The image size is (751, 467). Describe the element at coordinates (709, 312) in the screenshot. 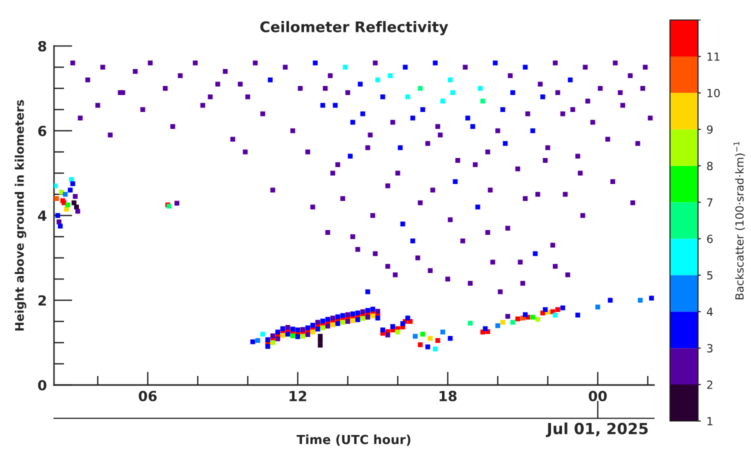

I see `color-bar-label: 4` at that location.